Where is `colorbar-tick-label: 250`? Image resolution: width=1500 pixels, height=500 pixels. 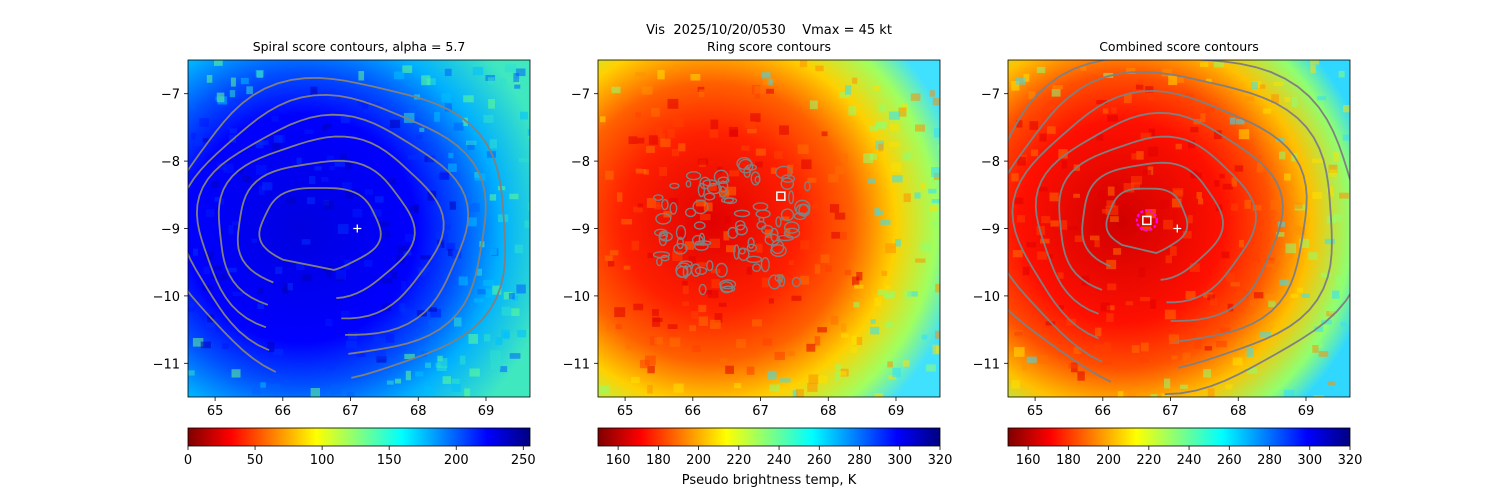 colorbar-tick-label: 250 is located at coordinates (523, 460).